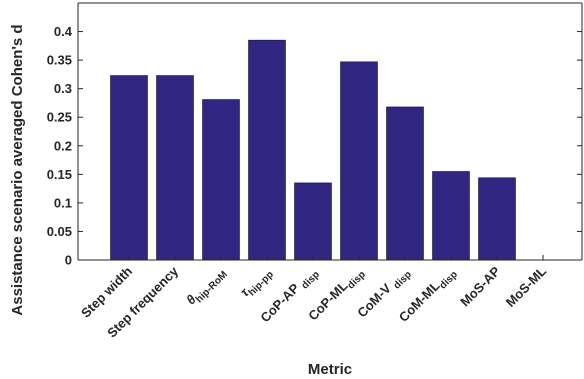  Describe the element at coordinates (63, 31) in the screenshot. I see `y-tick-label: 0.4` at that location.